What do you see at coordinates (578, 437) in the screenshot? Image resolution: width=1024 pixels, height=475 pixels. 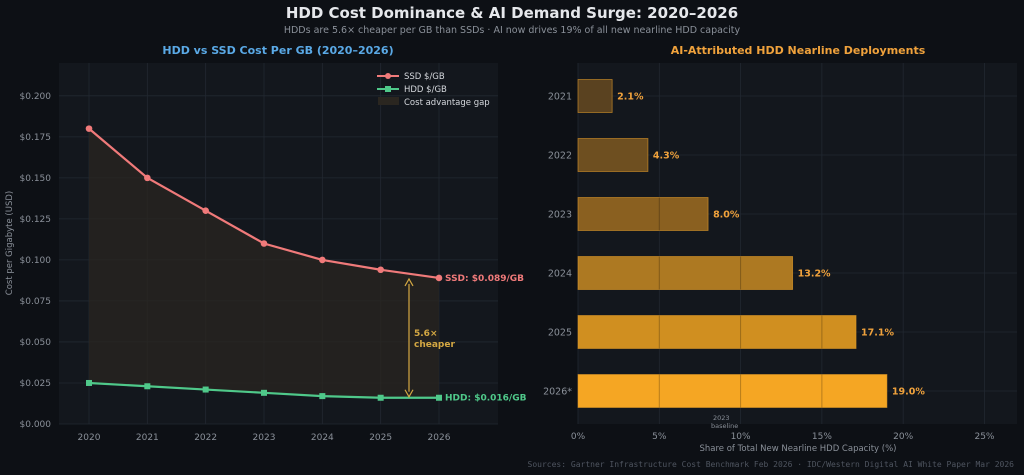 I see `right-x-tick-label: 0%` at bounding box center [578, 437].